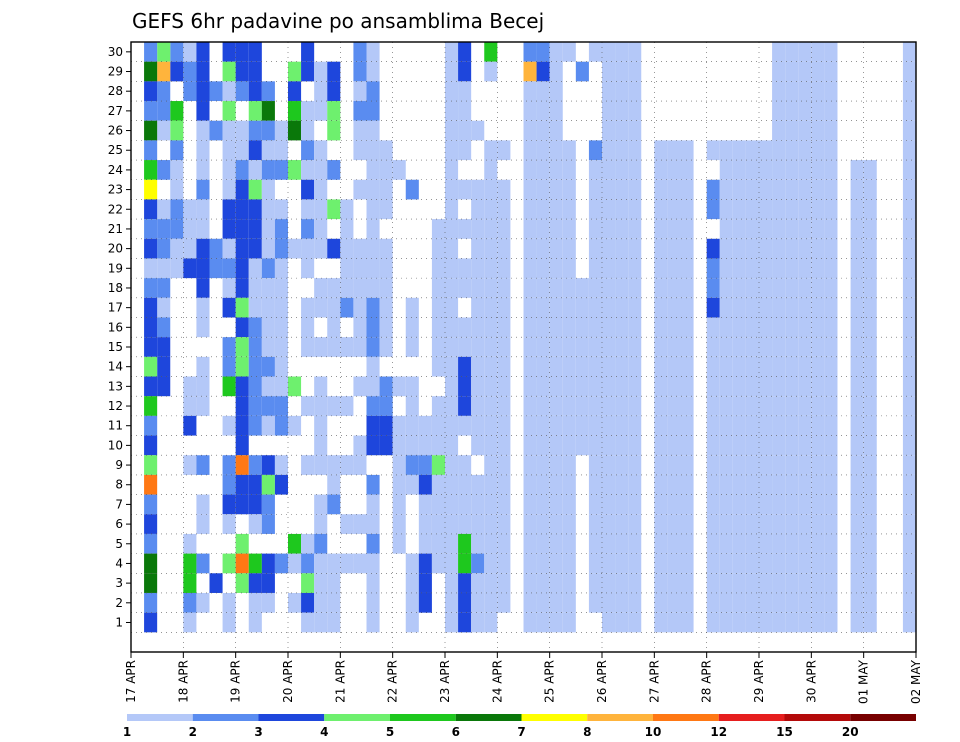  I want to click on y-tick-label: 11, so click(115, 426).